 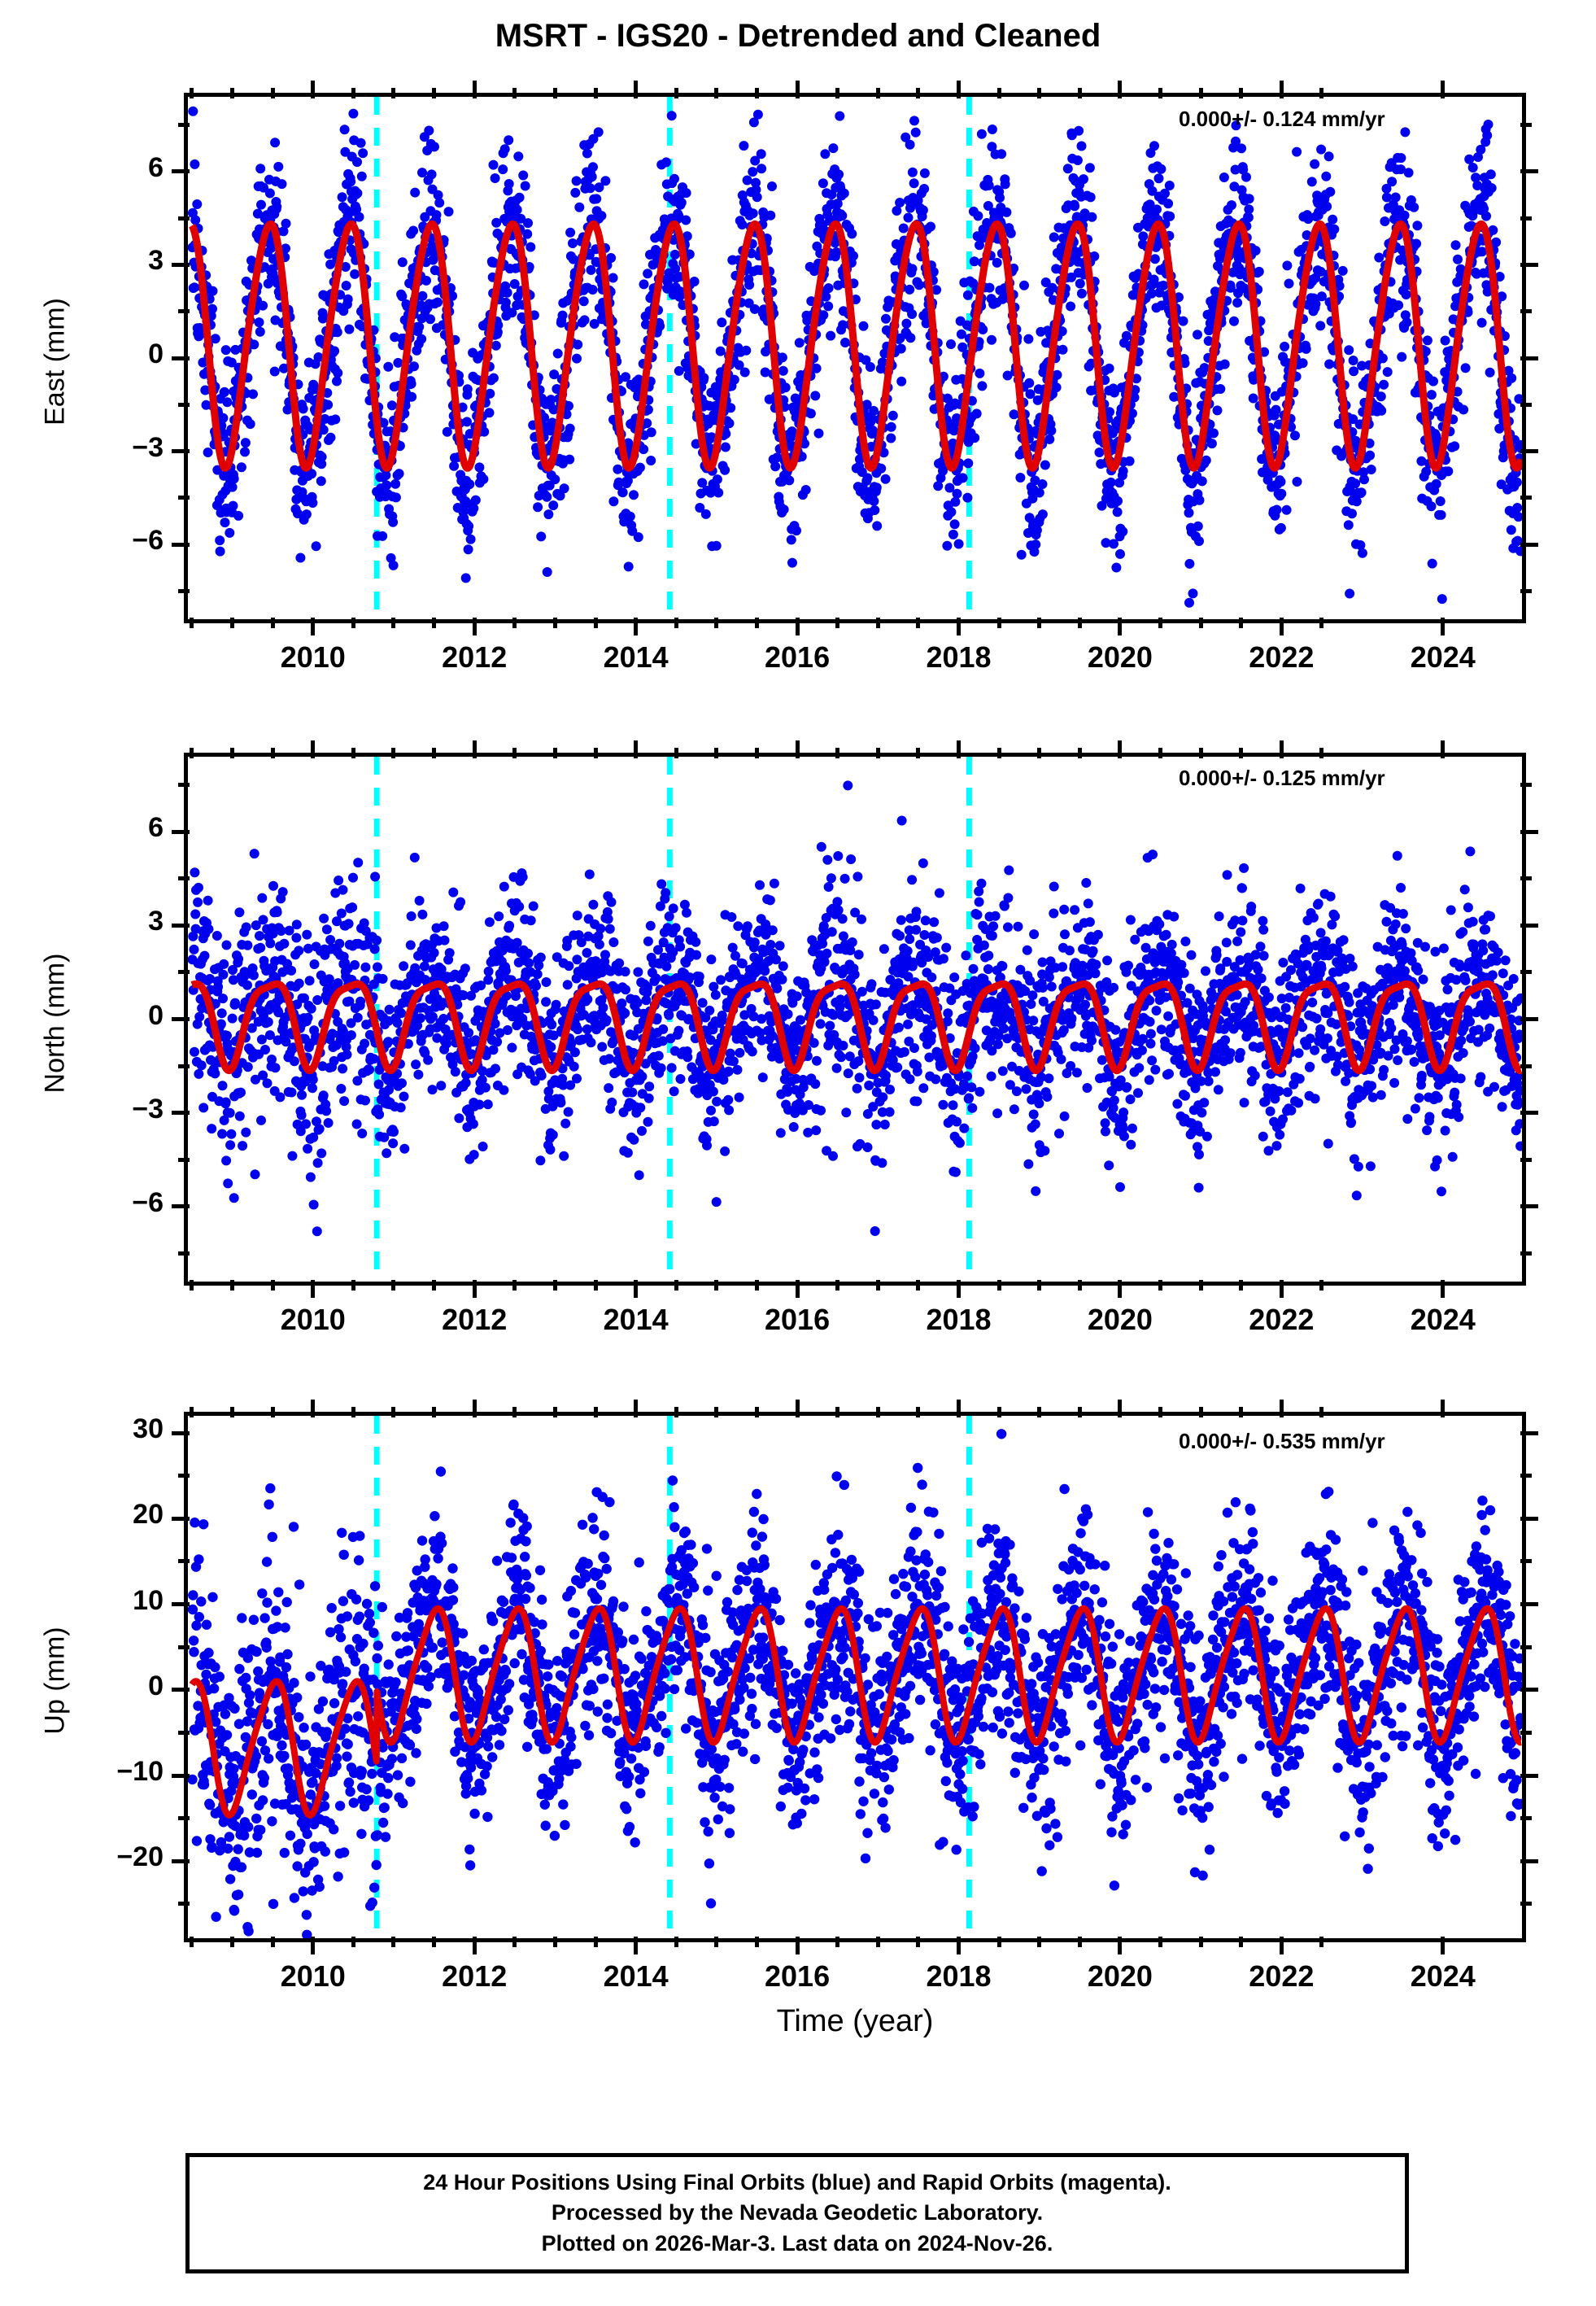 I want to click on x-tick-label: 2010, so click(x=313, y=657).